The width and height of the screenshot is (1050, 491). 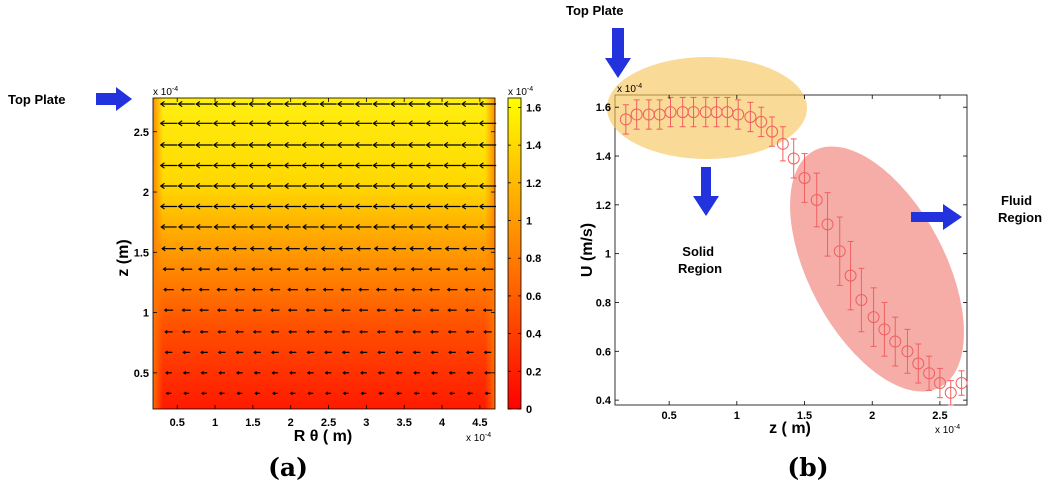 I want to click on colorbar-tick-label: 0.2, so click(x=533, y=372).